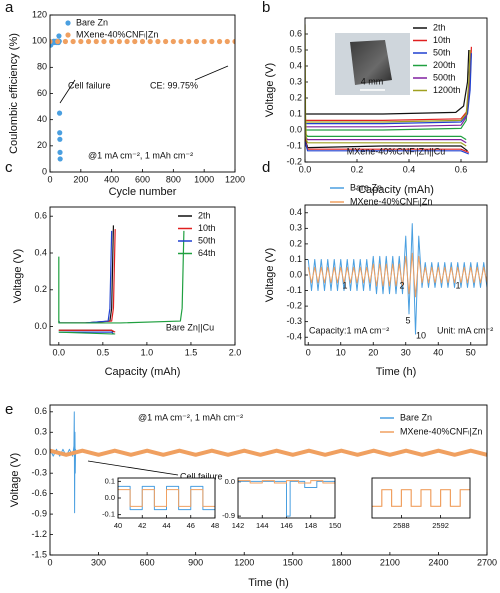  Describe the element at coordinates (372, 81) in the screenshot. I see `annotation: 4 mm` at that location.